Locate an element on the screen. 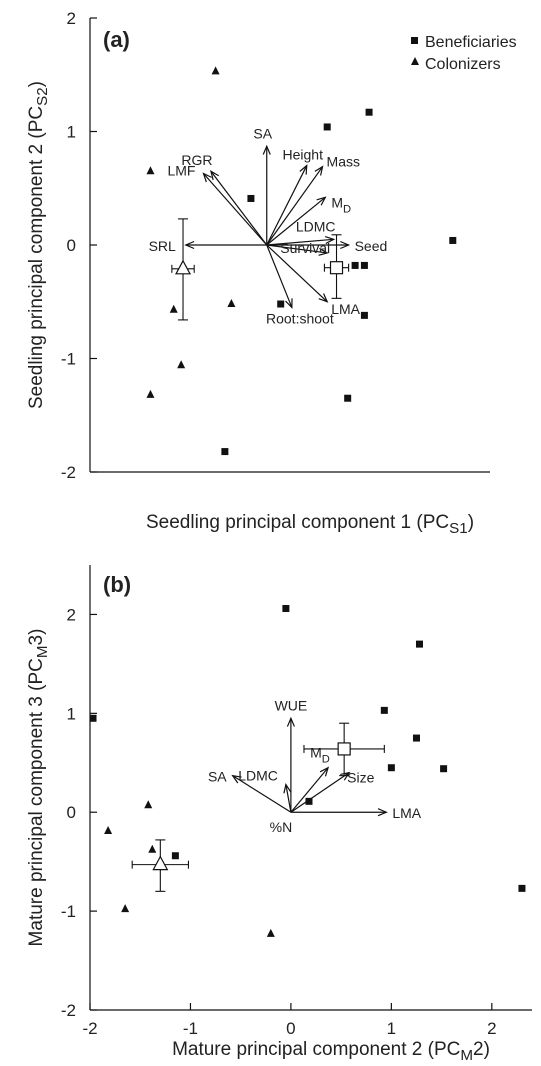 The height and width of the screenshot is (1066, 541). vector-size: Size is located at coordinates (332, 791).